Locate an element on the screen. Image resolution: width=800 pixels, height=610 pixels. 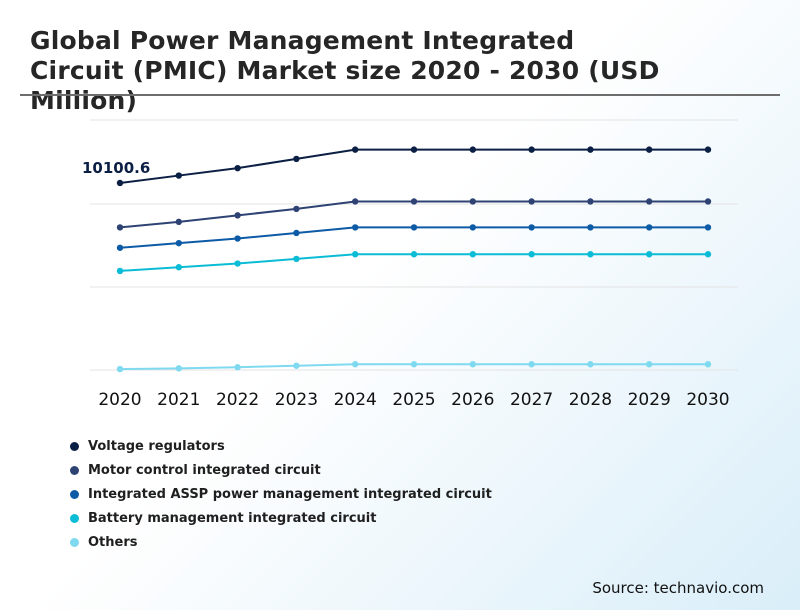
series-3-point-2021 is located at coordinates (178, 267).